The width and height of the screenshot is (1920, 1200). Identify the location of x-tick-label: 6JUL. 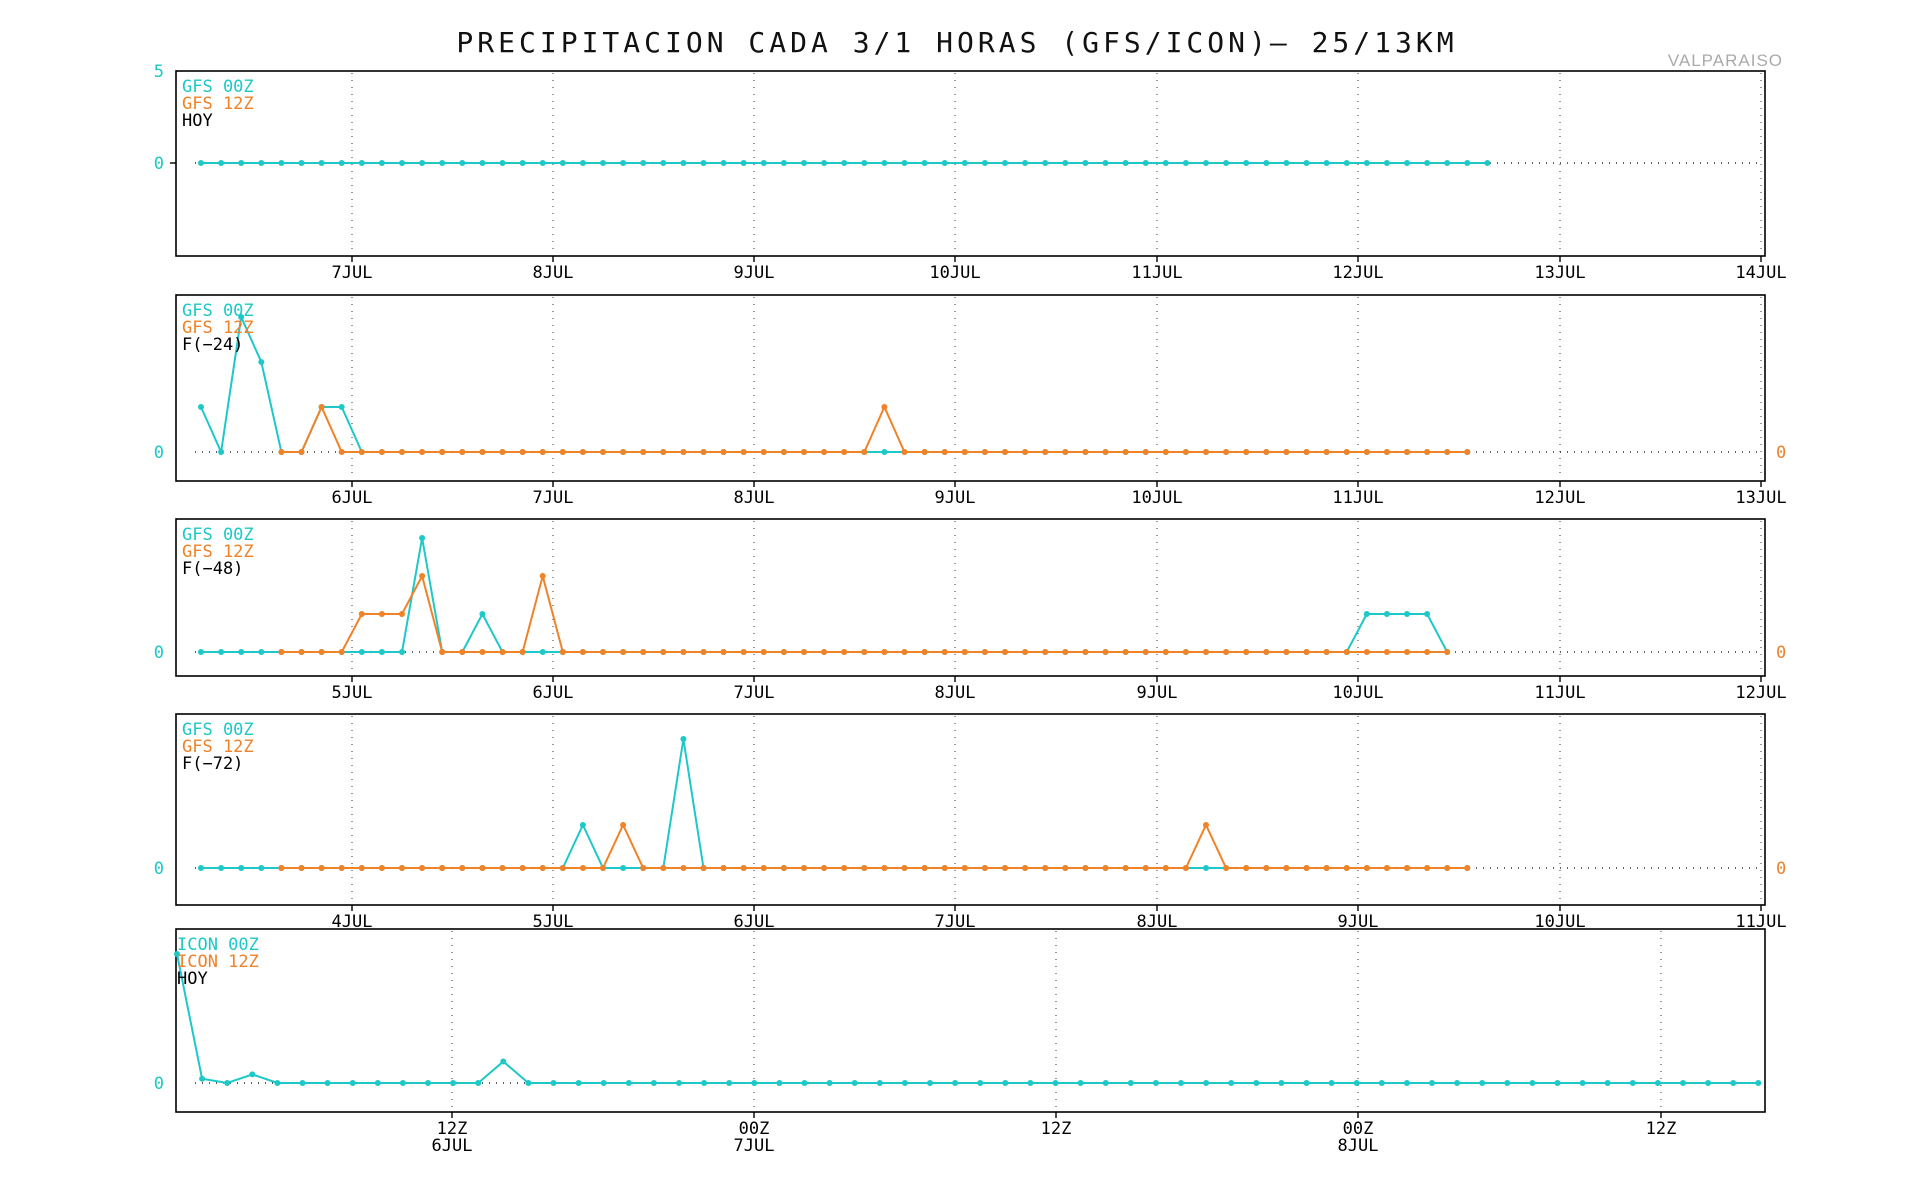
(754, 922).